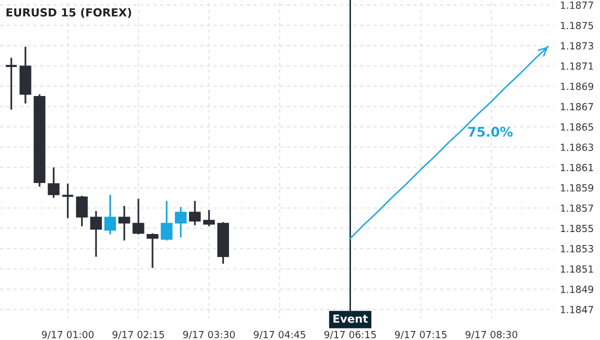 The width and height of the screenshot is (600, 340). I want to click on y-tick-label: 1.1863, so click(577, 147).